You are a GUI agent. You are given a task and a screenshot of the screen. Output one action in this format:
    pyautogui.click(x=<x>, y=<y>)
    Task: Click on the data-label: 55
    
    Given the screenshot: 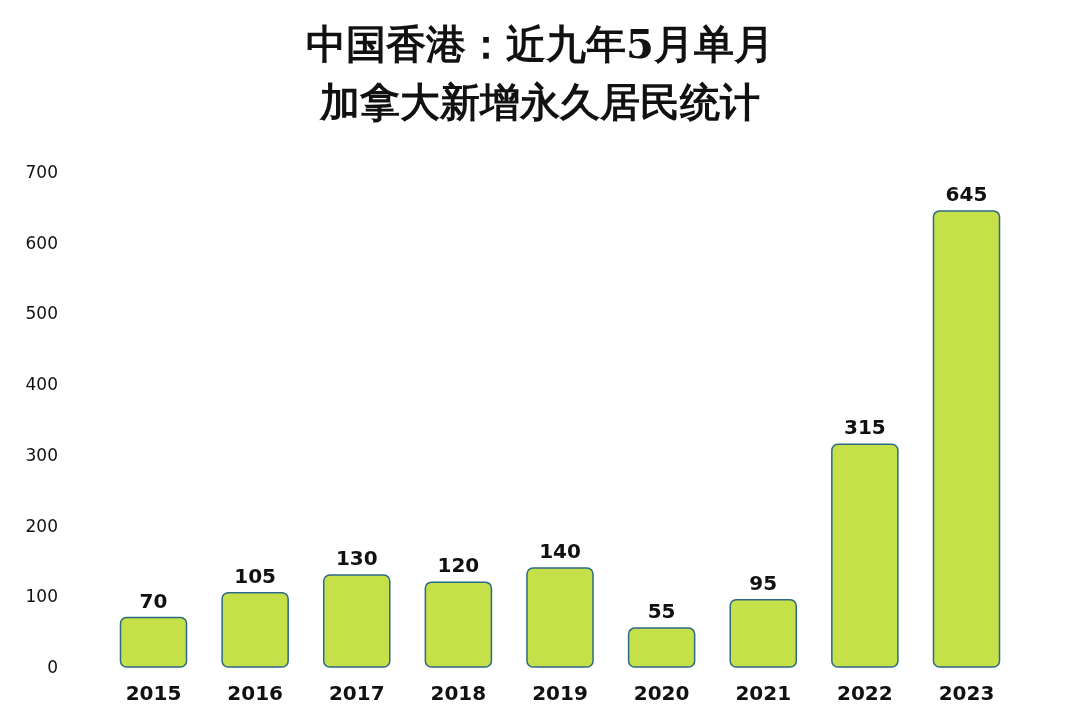 What is the action you would take?
    pyautogui.click(x=661, y=611)
    